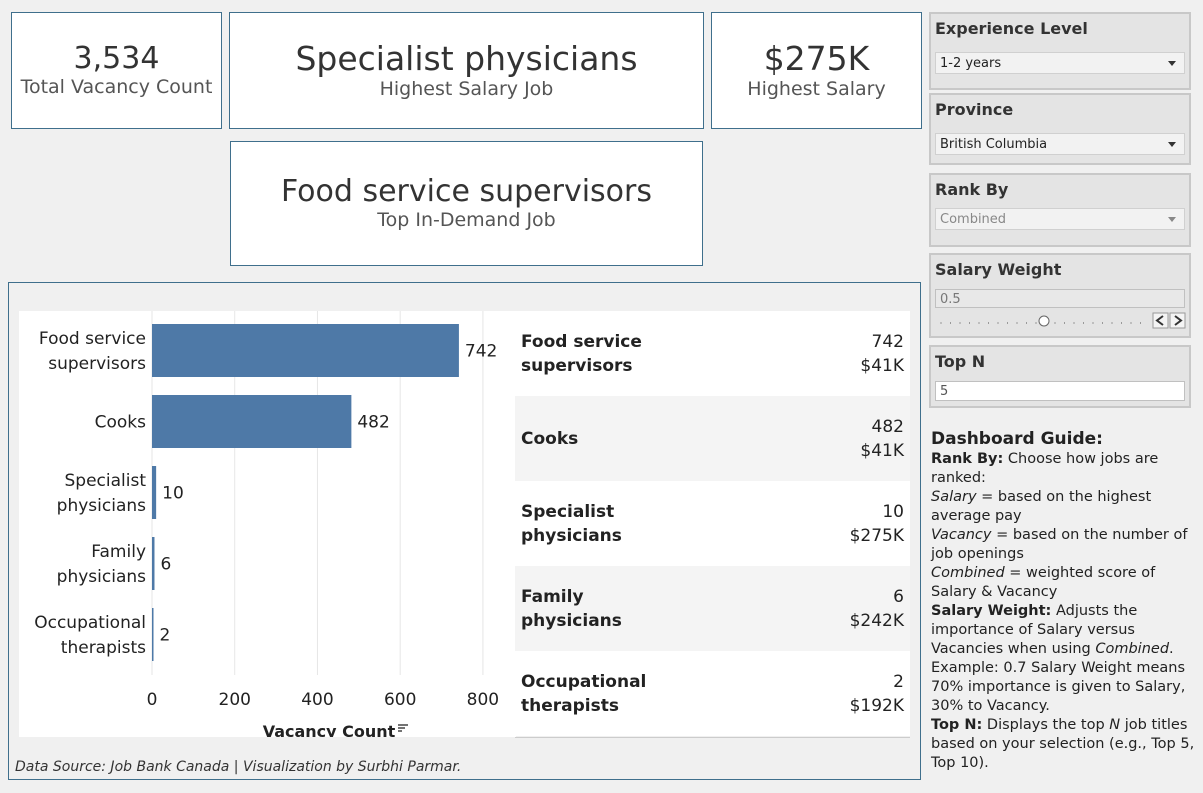 The image size is (1203, 793). Describe the element at coordinates (1011, 28) in the screenshot. I see `filter-experience-title: Experience Level` at that location.